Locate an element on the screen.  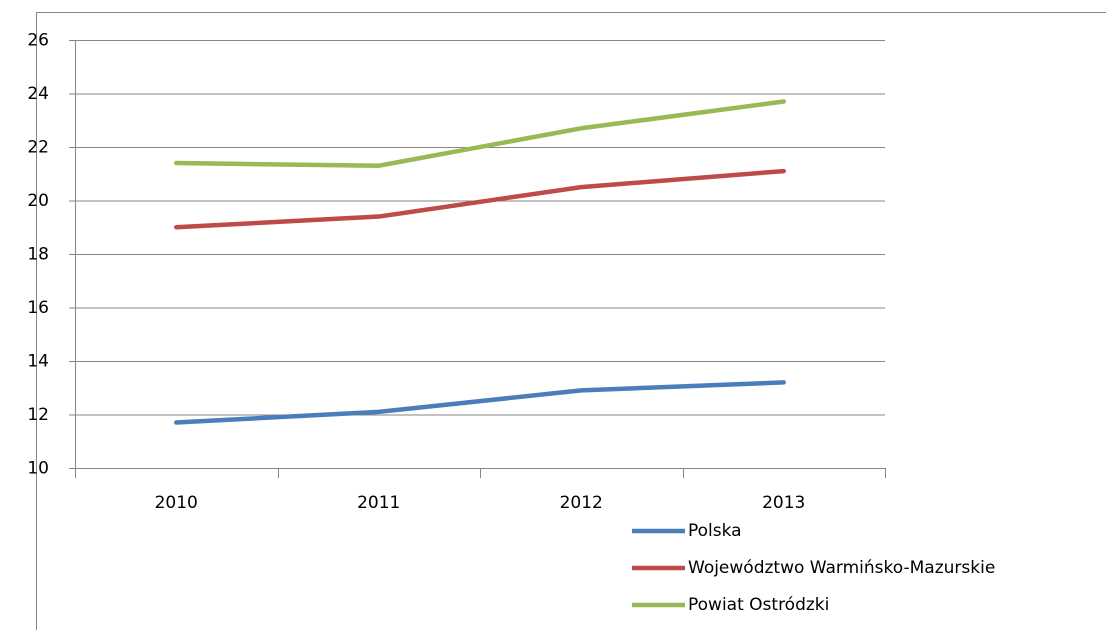
x-tick-label: 2011 is located at coordinates (378, 503).